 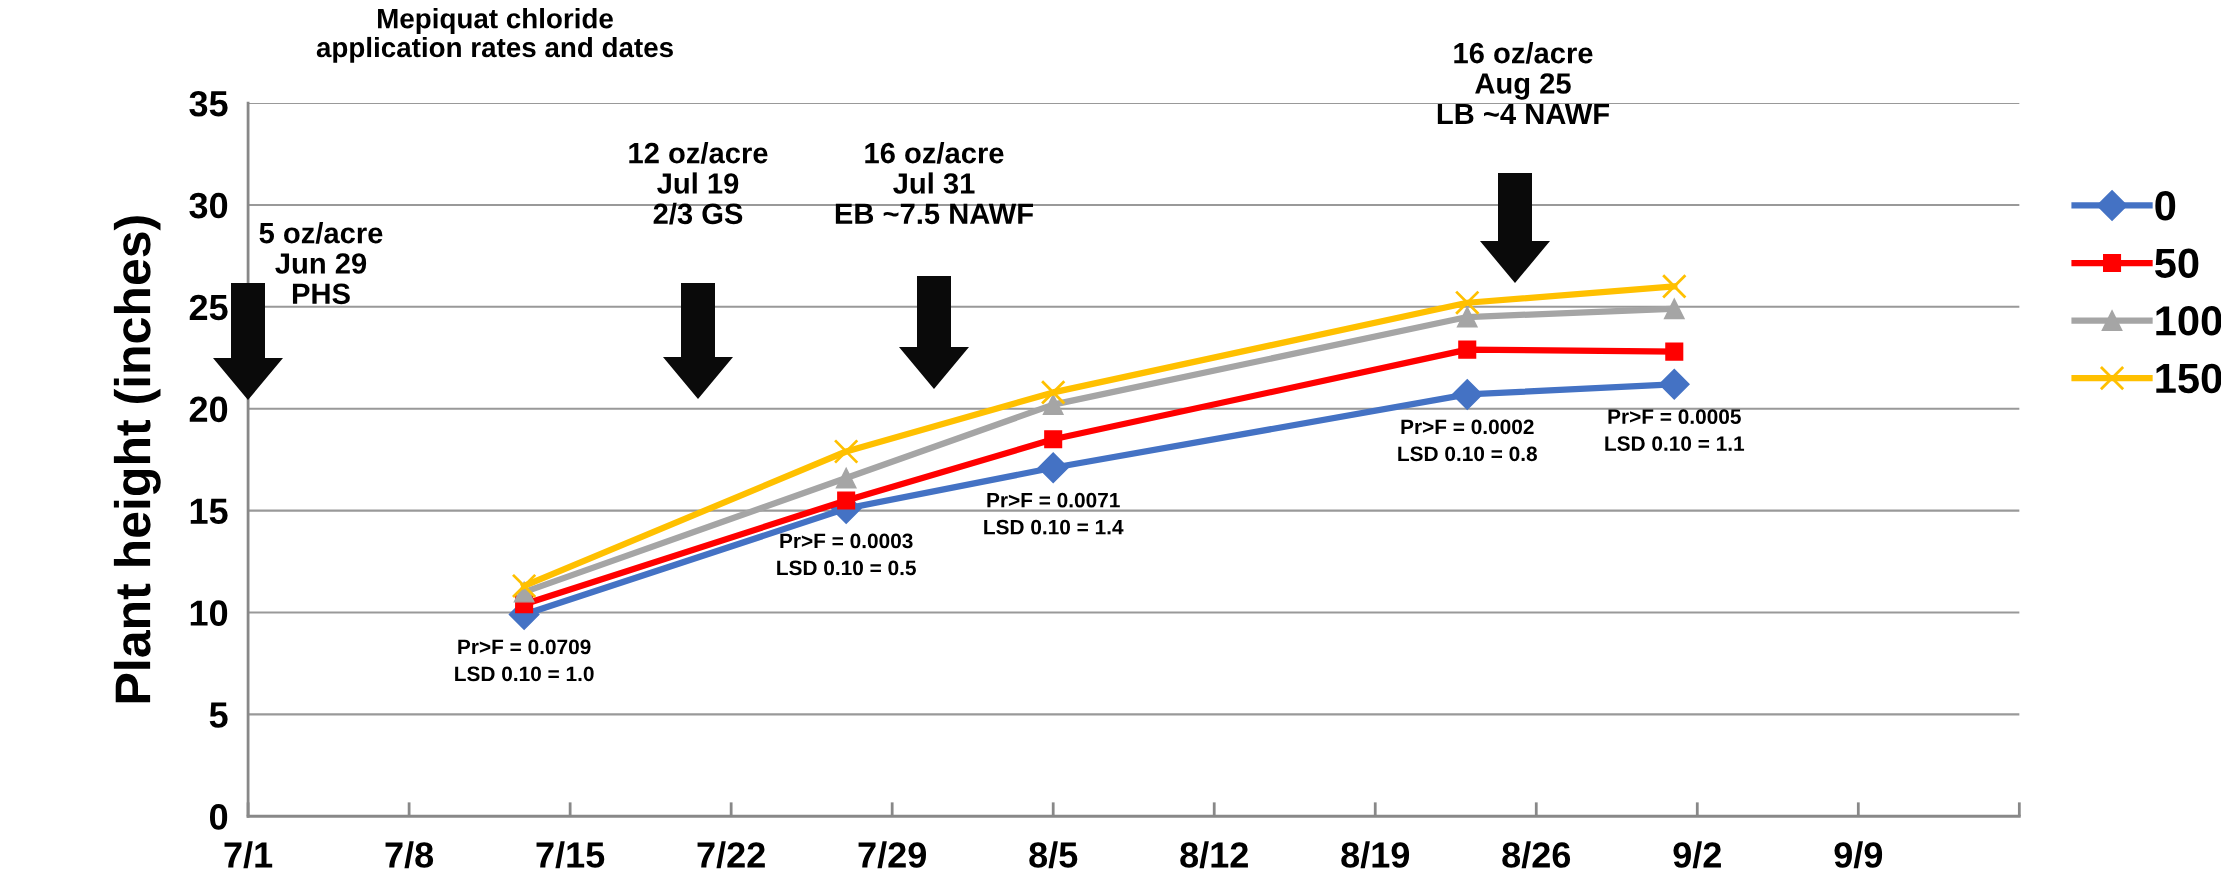 I want to click on x-tick-label: 7/8, so click(x=409, y=855).